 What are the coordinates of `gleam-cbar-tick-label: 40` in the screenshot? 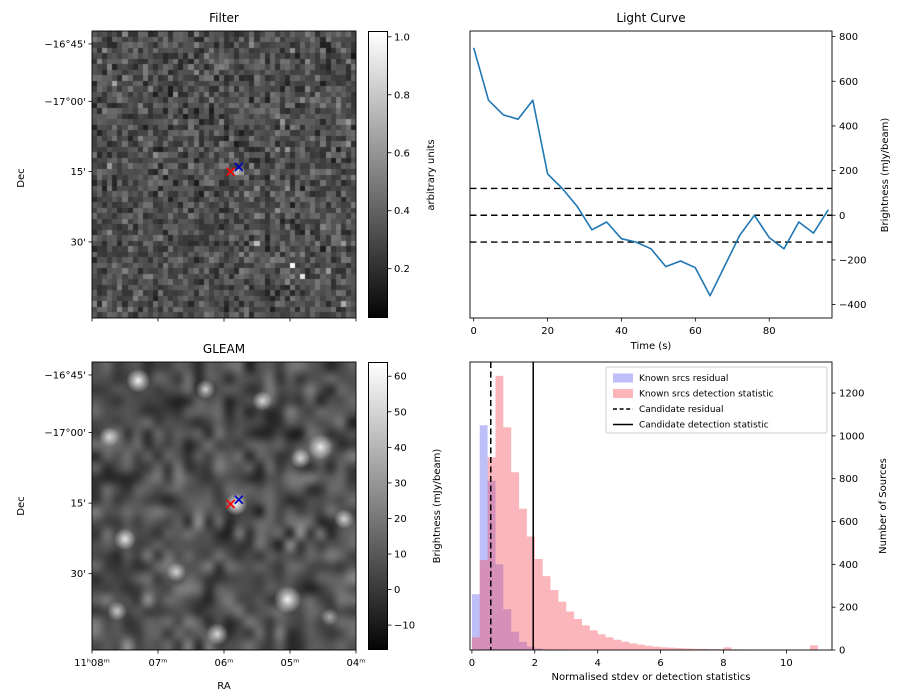 It's located at (400, 448).